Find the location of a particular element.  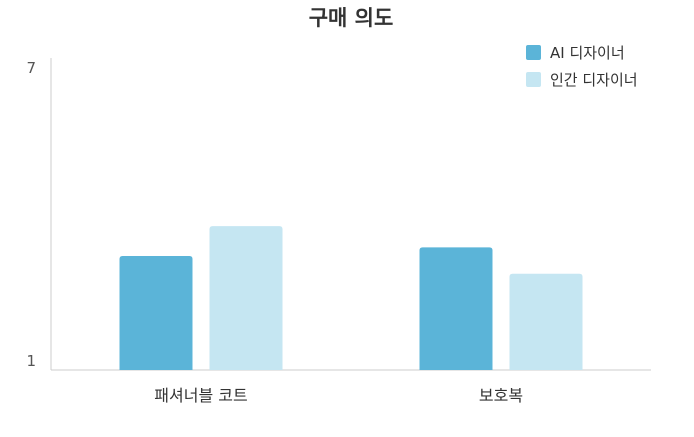

y-tick-label-max: 7 is located at coordinates (31, 68).